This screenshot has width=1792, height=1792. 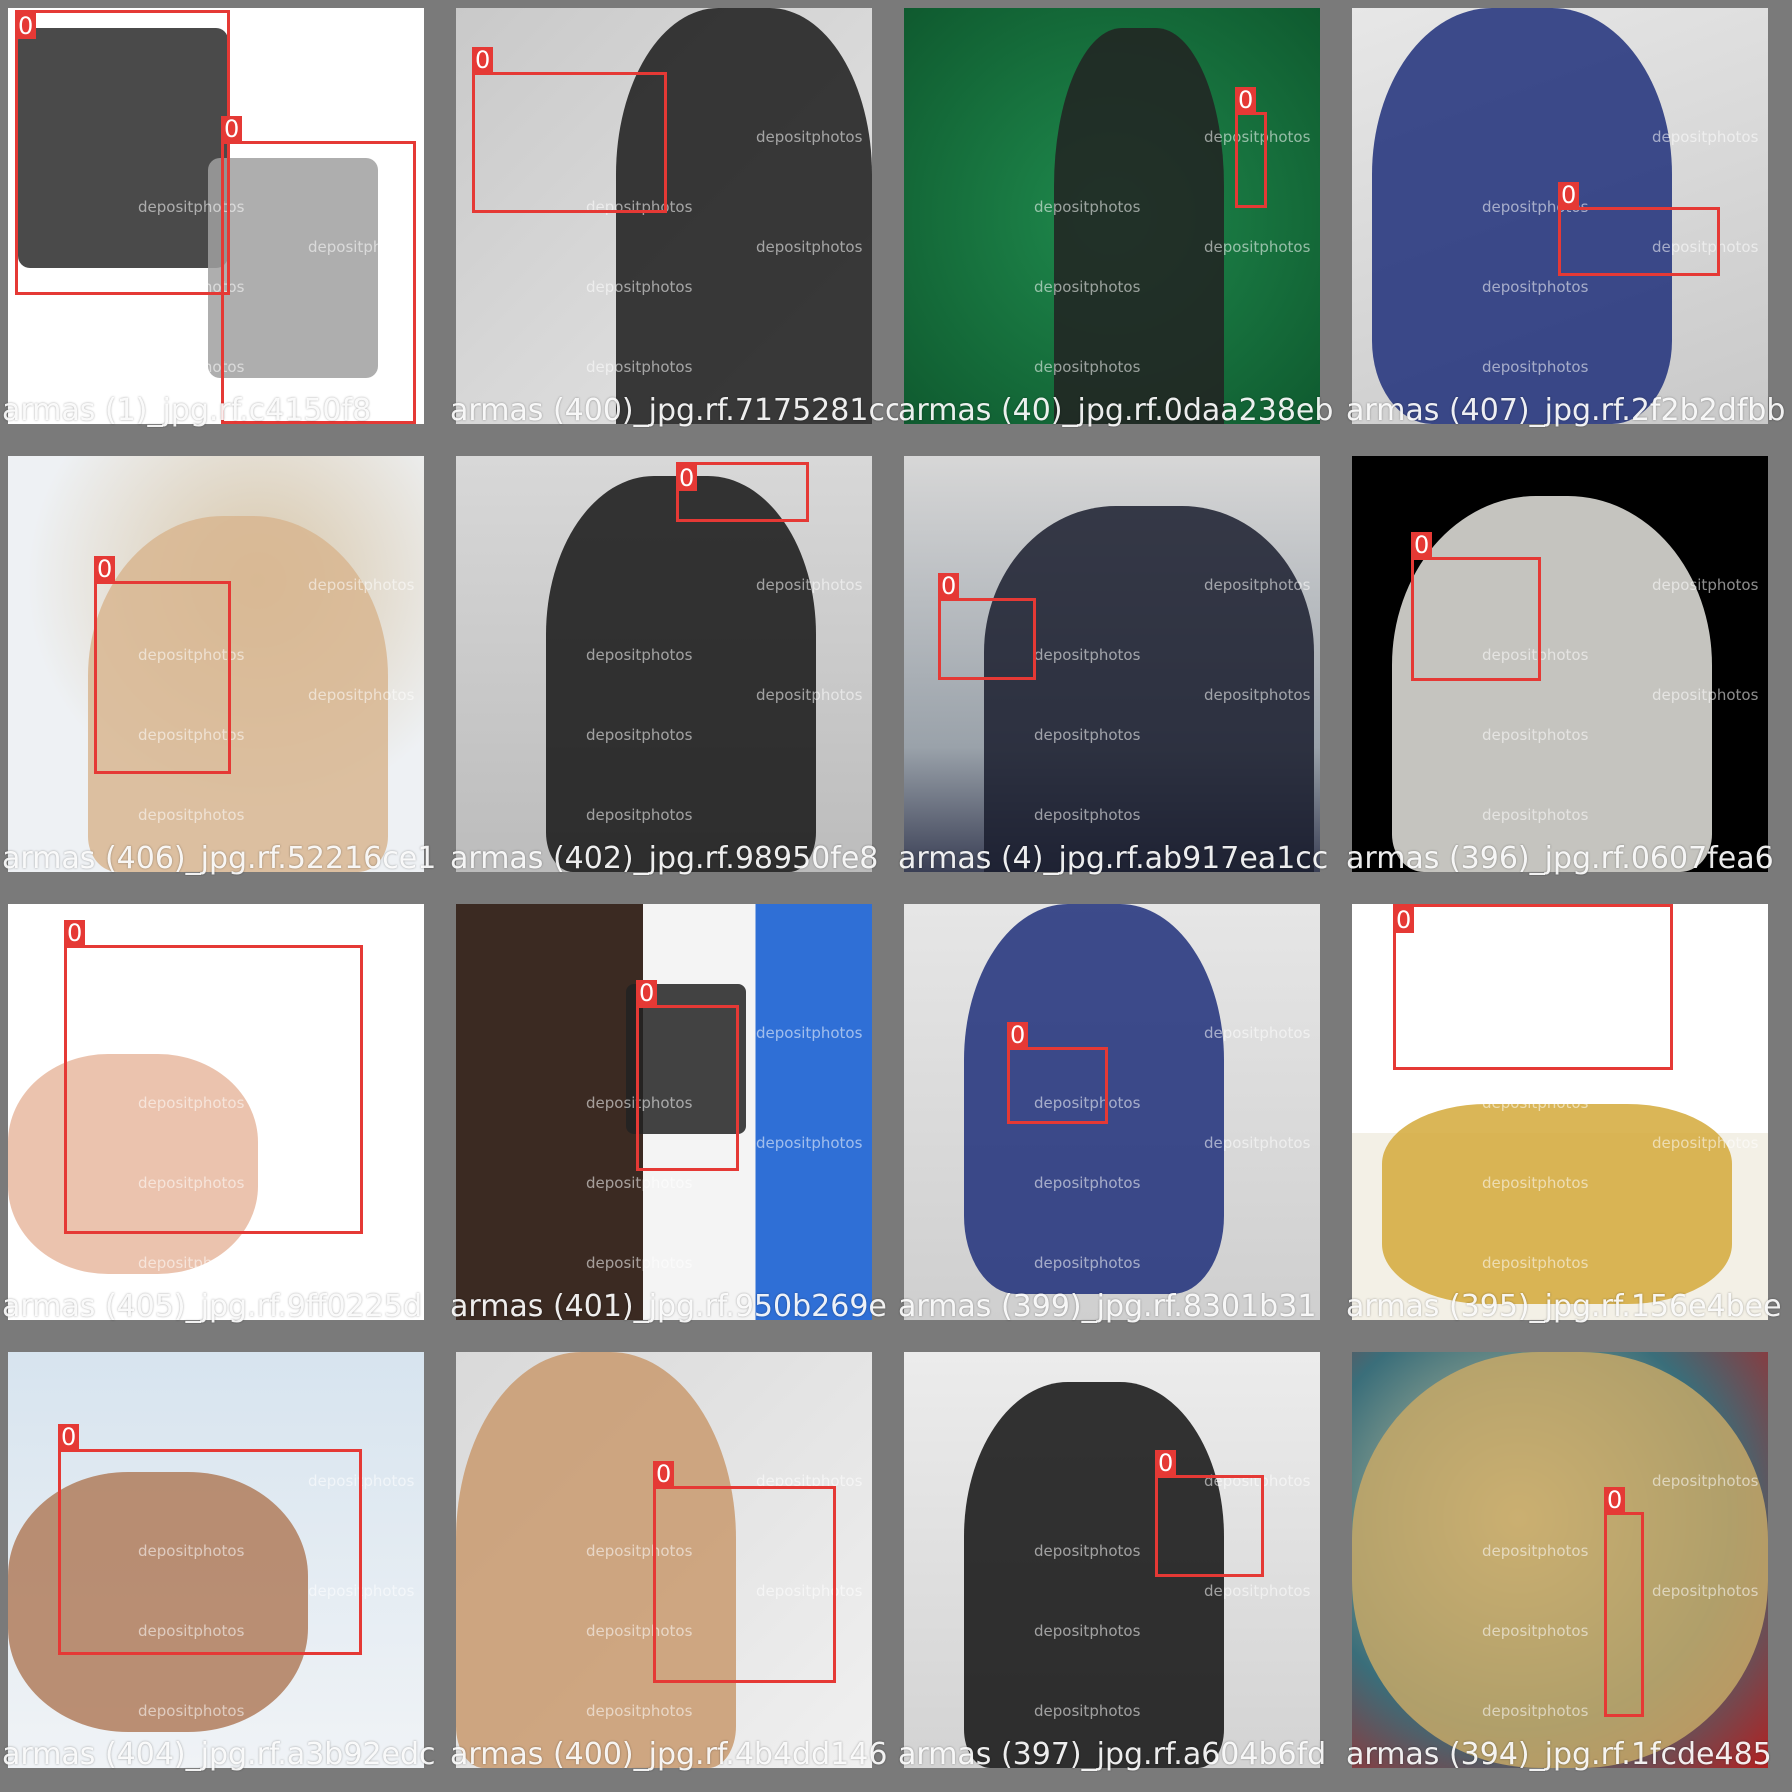 What do you see at coordinates (219, 859) in the screenshot?
I see `image-filename-caption: armas (406)_jpg.rf.52216ce1` at bounding box center [219, 859].